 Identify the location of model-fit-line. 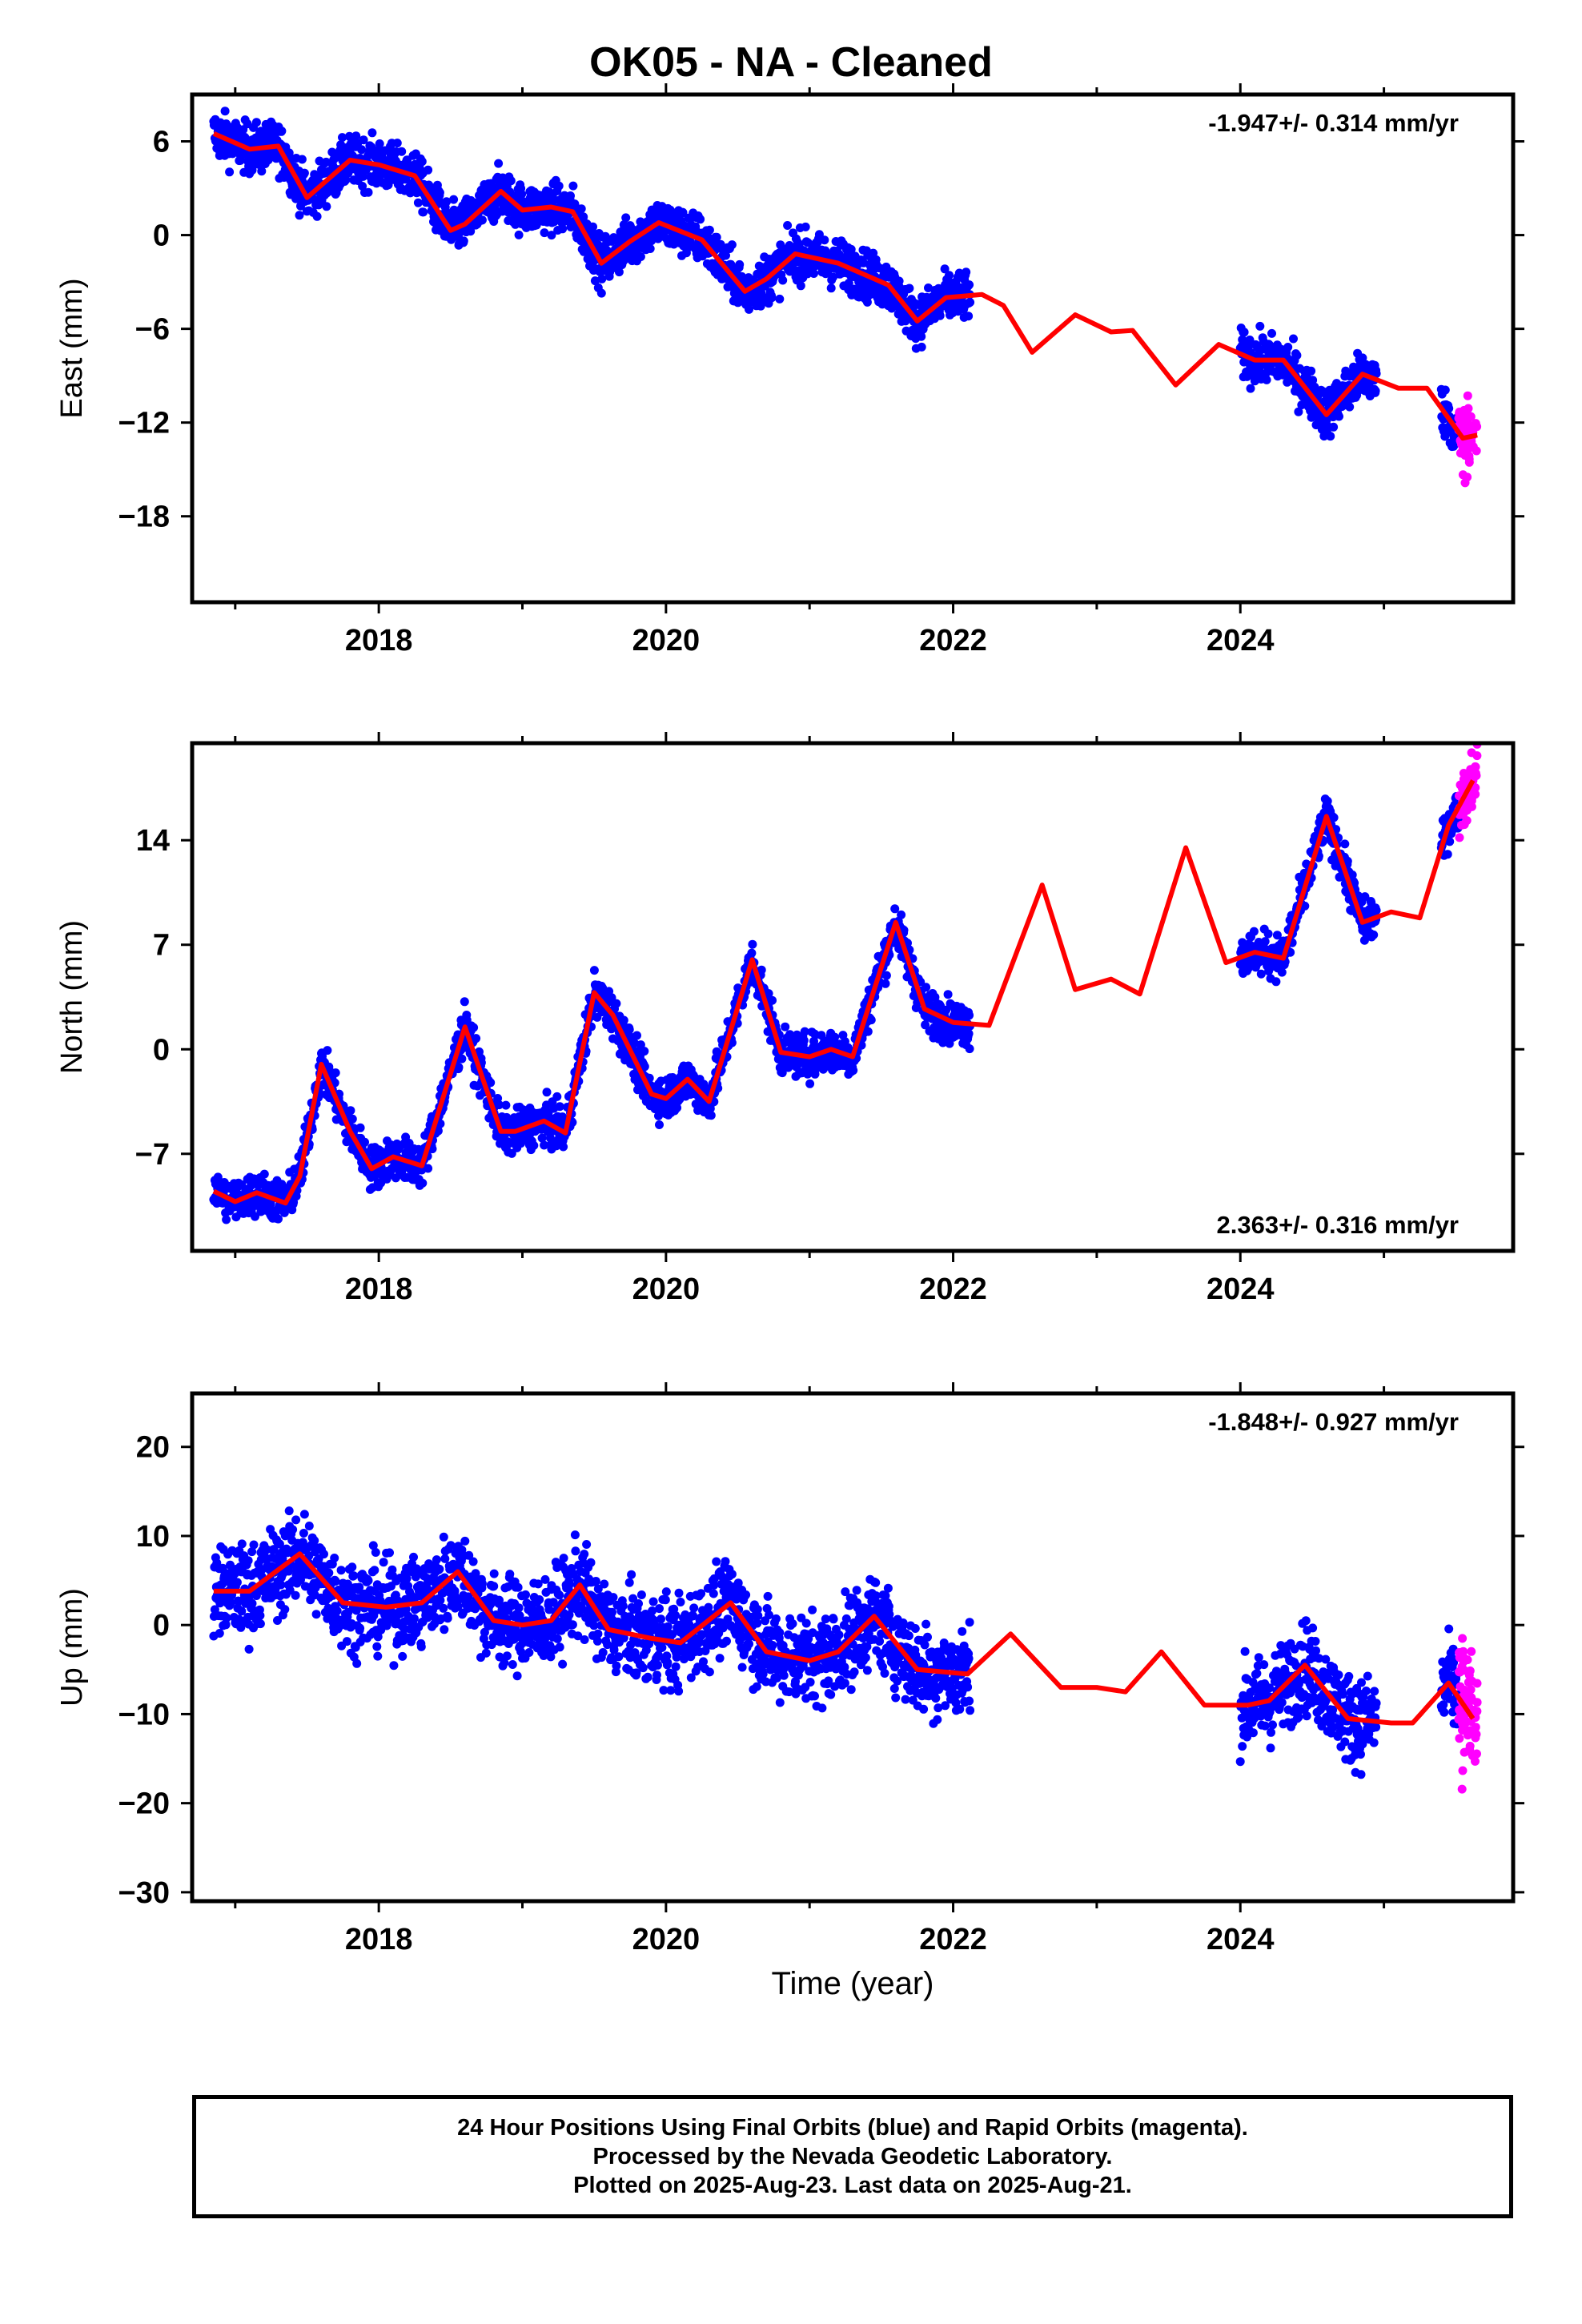
(845, 286).